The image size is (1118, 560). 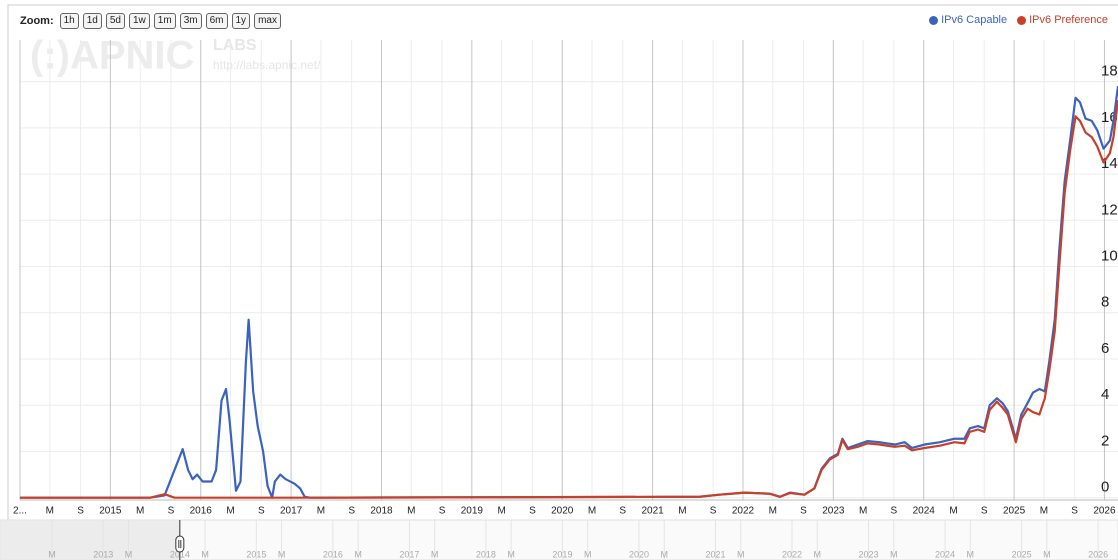 I want to click on zoom-button: 1m, so click(x=164, y=21).